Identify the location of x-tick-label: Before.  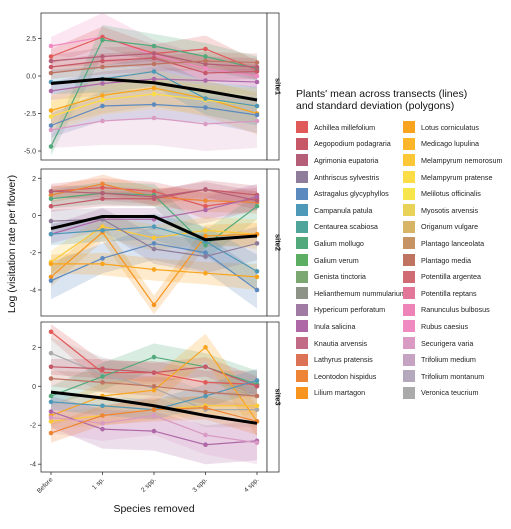
(45, 485).